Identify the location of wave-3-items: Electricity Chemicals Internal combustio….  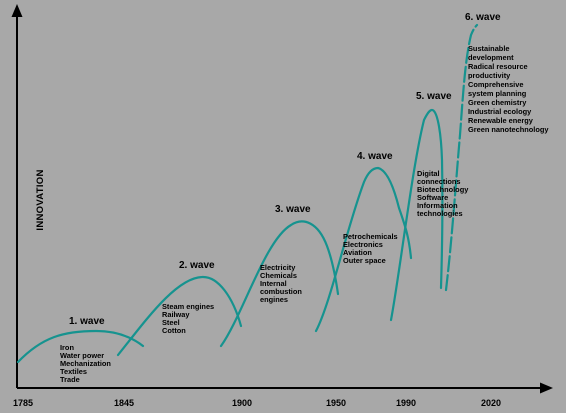
(281, 283).